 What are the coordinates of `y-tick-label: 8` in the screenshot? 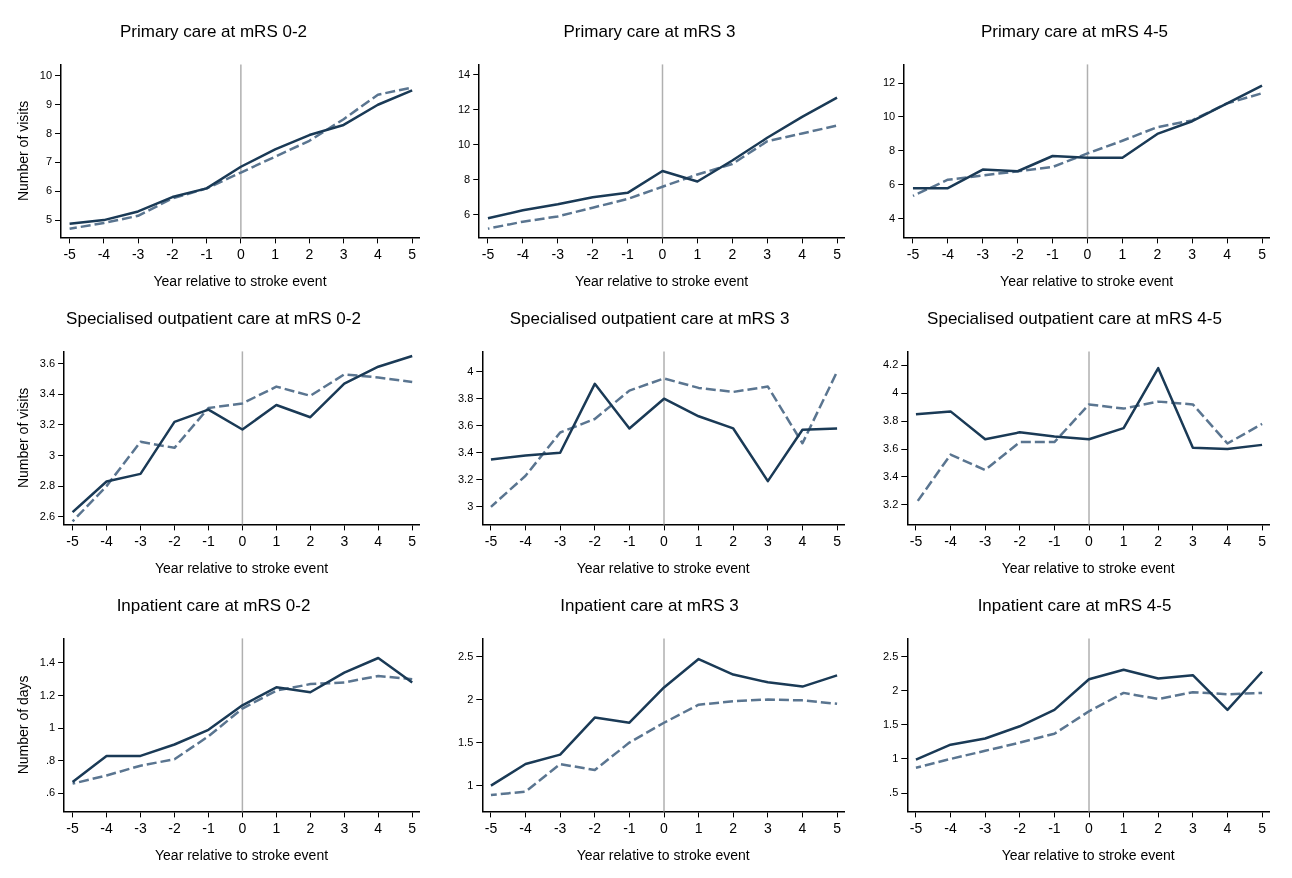 It's located at (892, 149).